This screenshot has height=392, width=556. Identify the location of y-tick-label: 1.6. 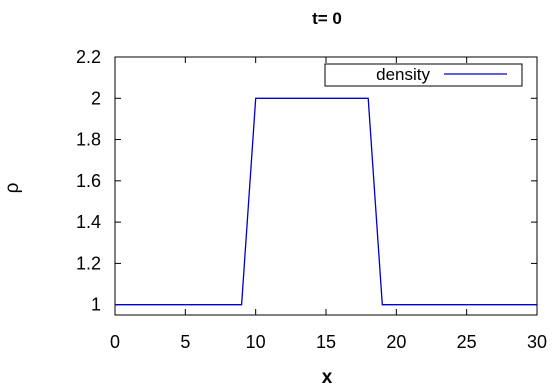
(88, 181).